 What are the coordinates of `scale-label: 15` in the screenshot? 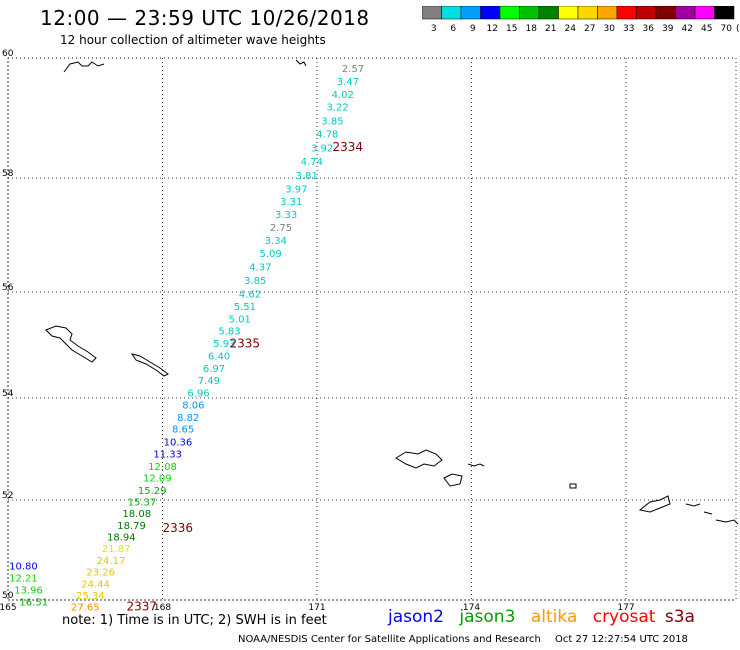 It's located at (511, 29).